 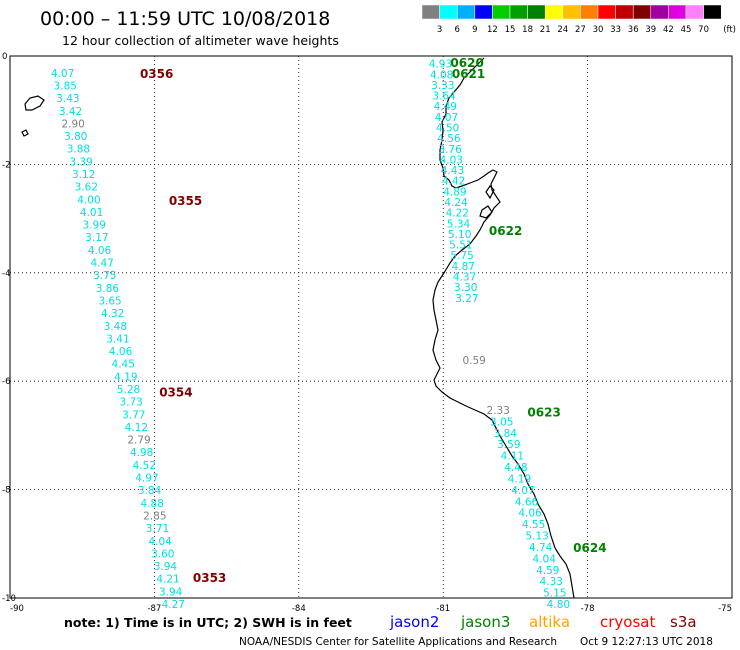 What do you see at coordinates (444, 97) in the screenshot?
I see `wave-height-value: 3.64` at bounding box center [444, 97].